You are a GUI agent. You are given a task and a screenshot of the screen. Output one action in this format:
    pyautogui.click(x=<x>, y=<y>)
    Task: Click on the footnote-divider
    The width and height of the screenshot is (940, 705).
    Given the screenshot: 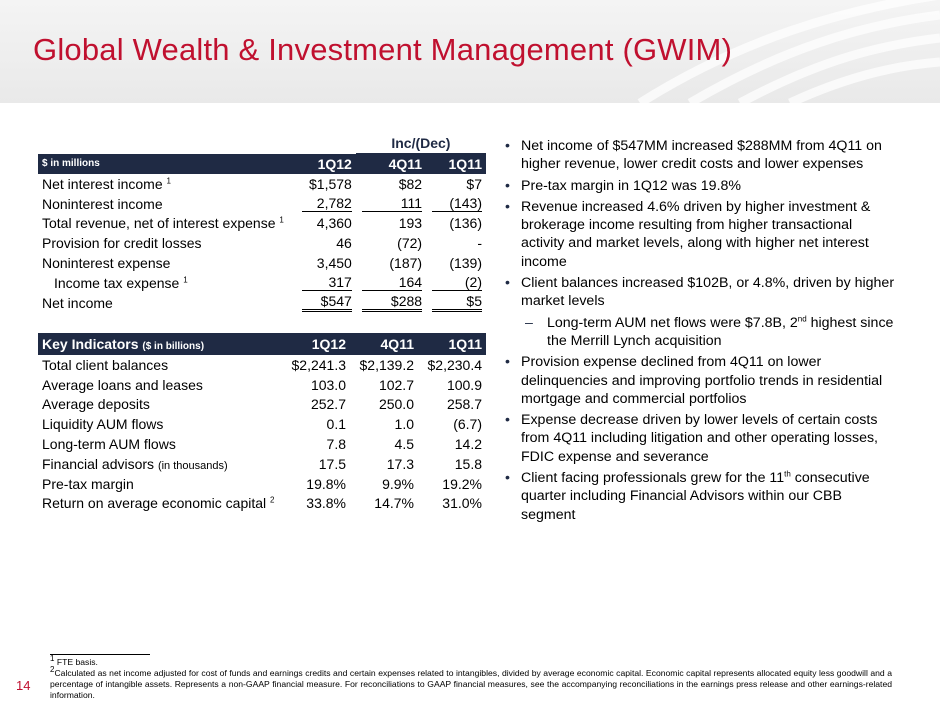 What is the action you would take?
    pyautogui.click(x=100, y=654)
    